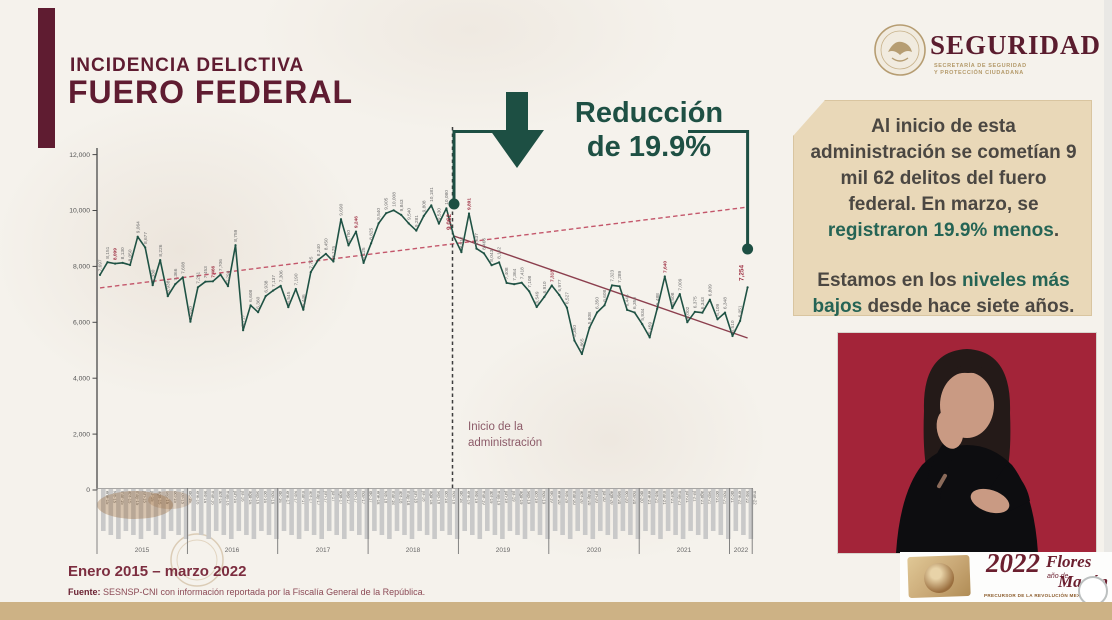  What do you see at coordinates (108, 252) in the screenshot?
I see `svg-text: 8,151` at bounding box center [108, 252].